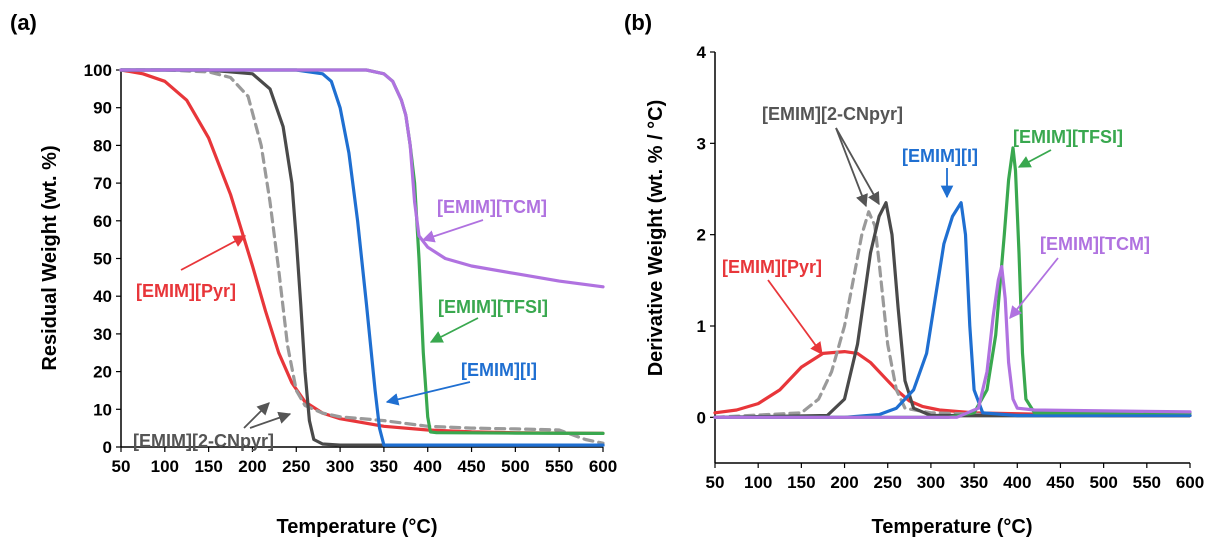 The height and width of the screenshot is (547, 1208). What do you see at coordinates (832, 114) in the screenshot?
I see `annotation-b-cnpyr: [EMIM][2-CNpyr]` at bounding box center [832, 114].